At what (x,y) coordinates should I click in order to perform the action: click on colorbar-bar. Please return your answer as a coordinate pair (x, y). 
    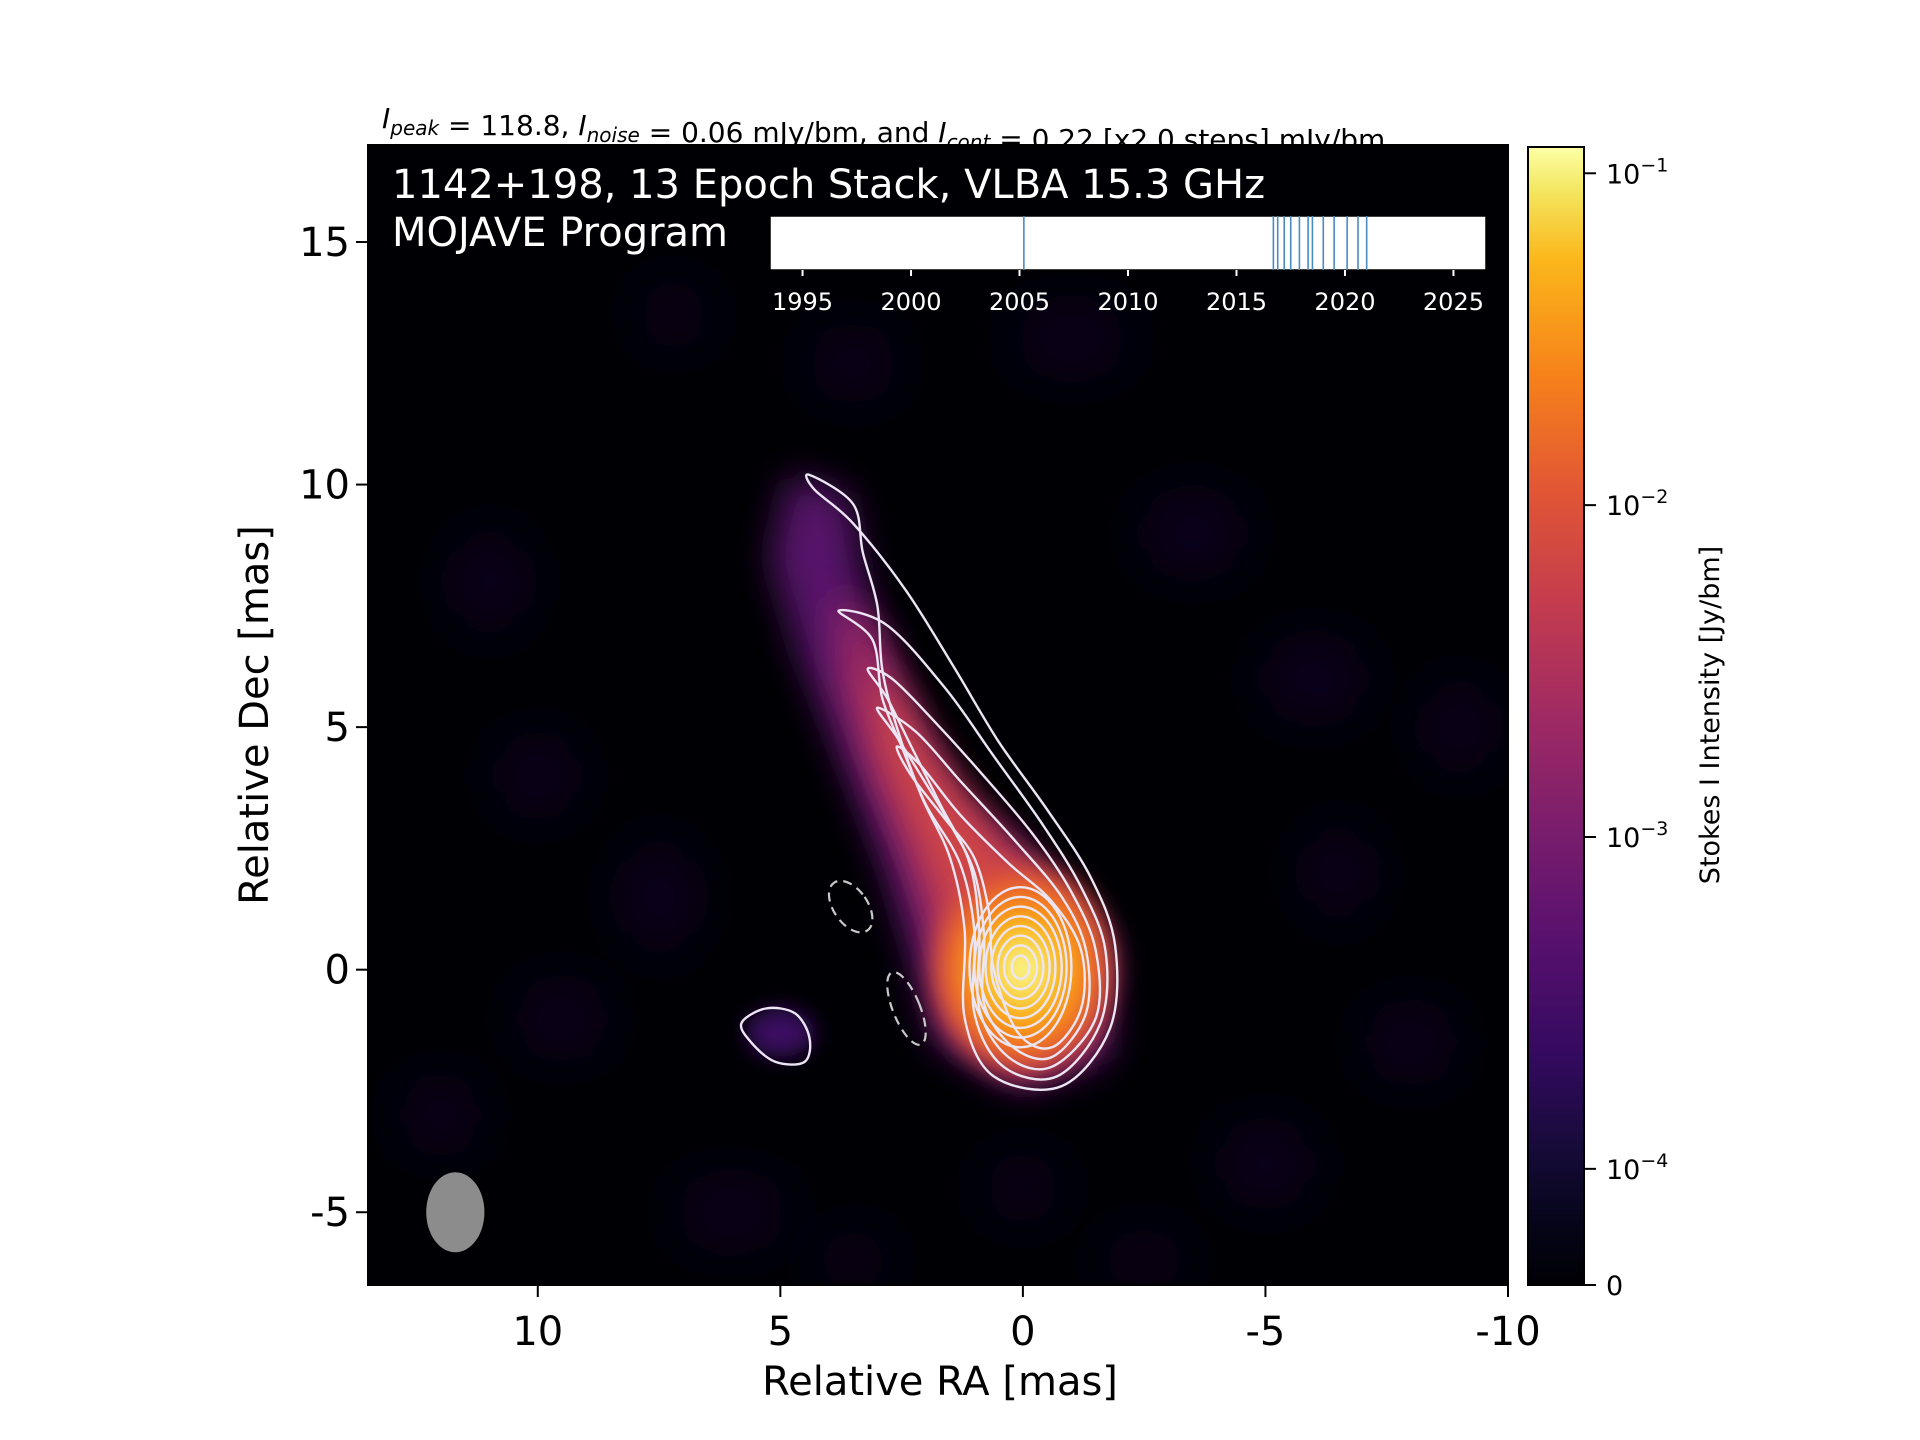
    Looking at the image, I should click on (1556, 716).